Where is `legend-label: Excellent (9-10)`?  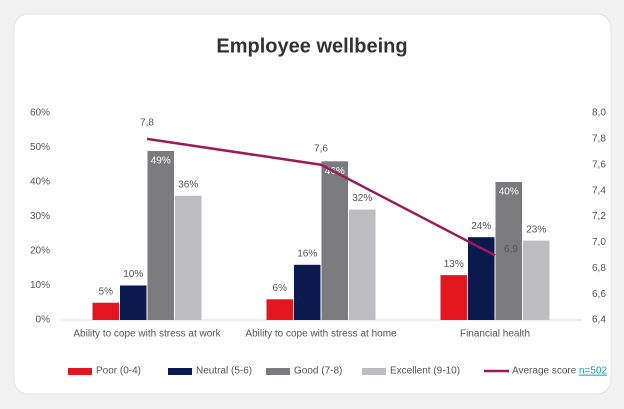 legend-label: Excellent (9-10) is located at coordinates (425, 371).